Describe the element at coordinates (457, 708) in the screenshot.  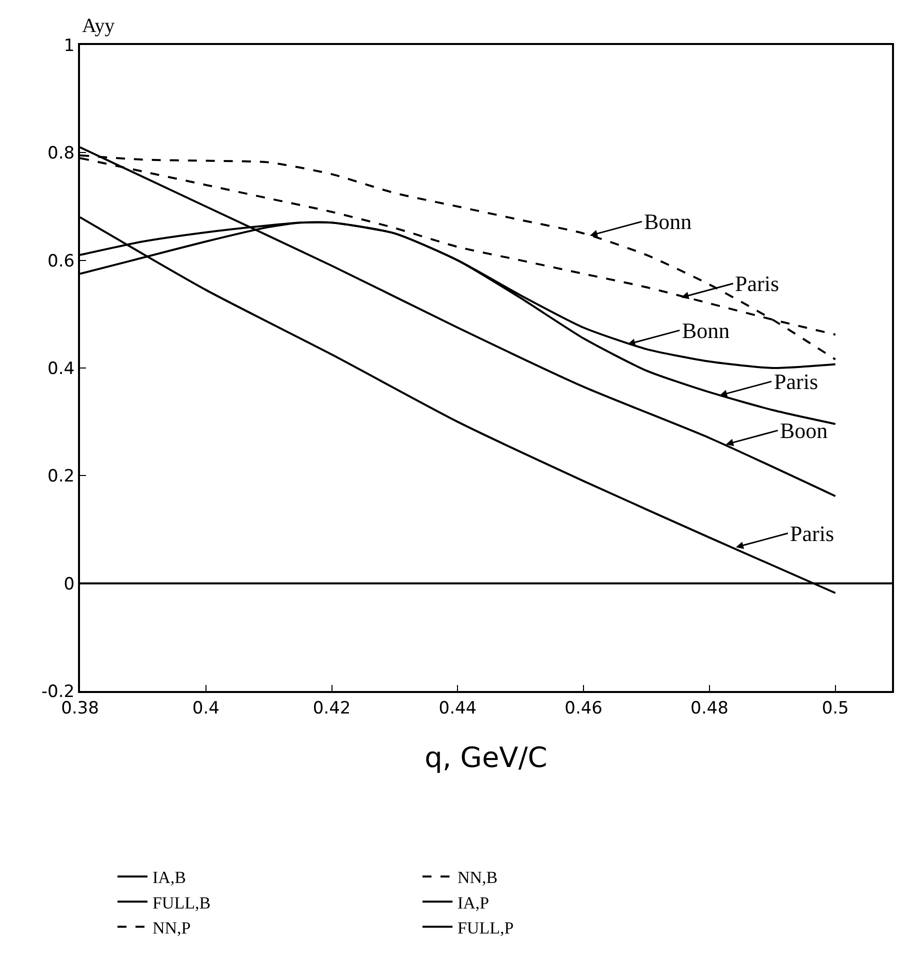
I see `x-tick-label: 0.44` at that location.